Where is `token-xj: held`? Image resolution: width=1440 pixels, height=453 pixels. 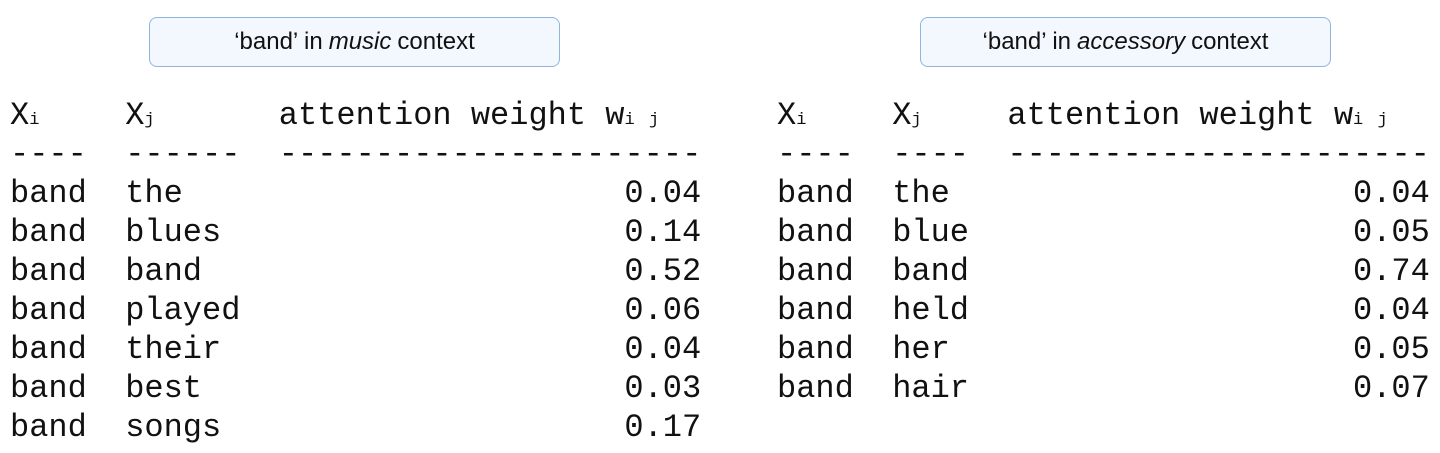
token-xj: held is located at coordinates (930, 310).